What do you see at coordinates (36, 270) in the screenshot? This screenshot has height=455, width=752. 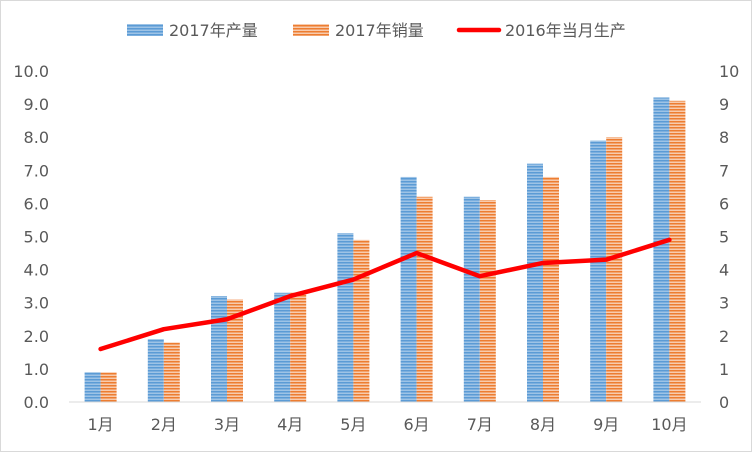 I see `left-axis-tick-label: 4.0` at bounding box center [36, 270].